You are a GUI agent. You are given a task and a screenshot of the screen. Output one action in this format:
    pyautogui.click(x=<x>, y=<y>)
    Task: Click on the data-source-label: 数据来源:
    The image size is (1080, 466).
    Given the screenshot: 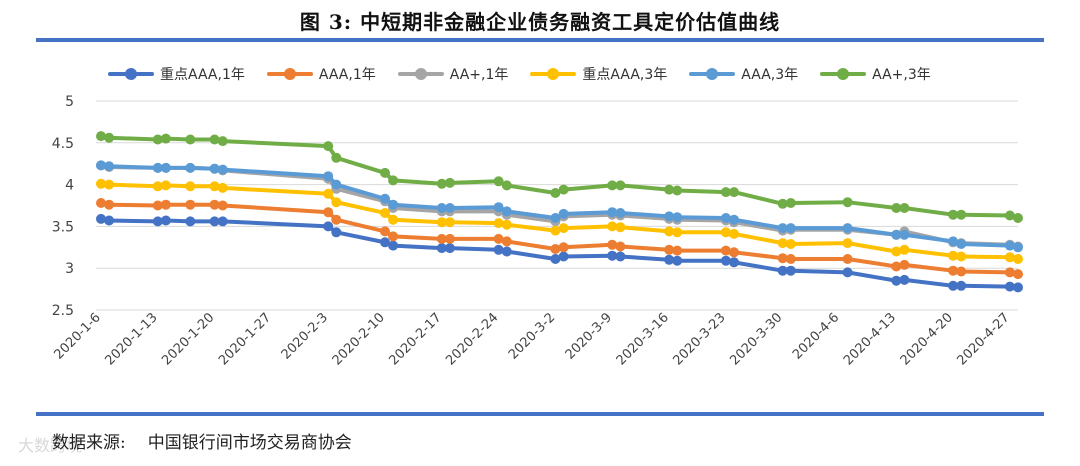 What is the action you would take?
    pyautogui.click(x=89, y=443)
    